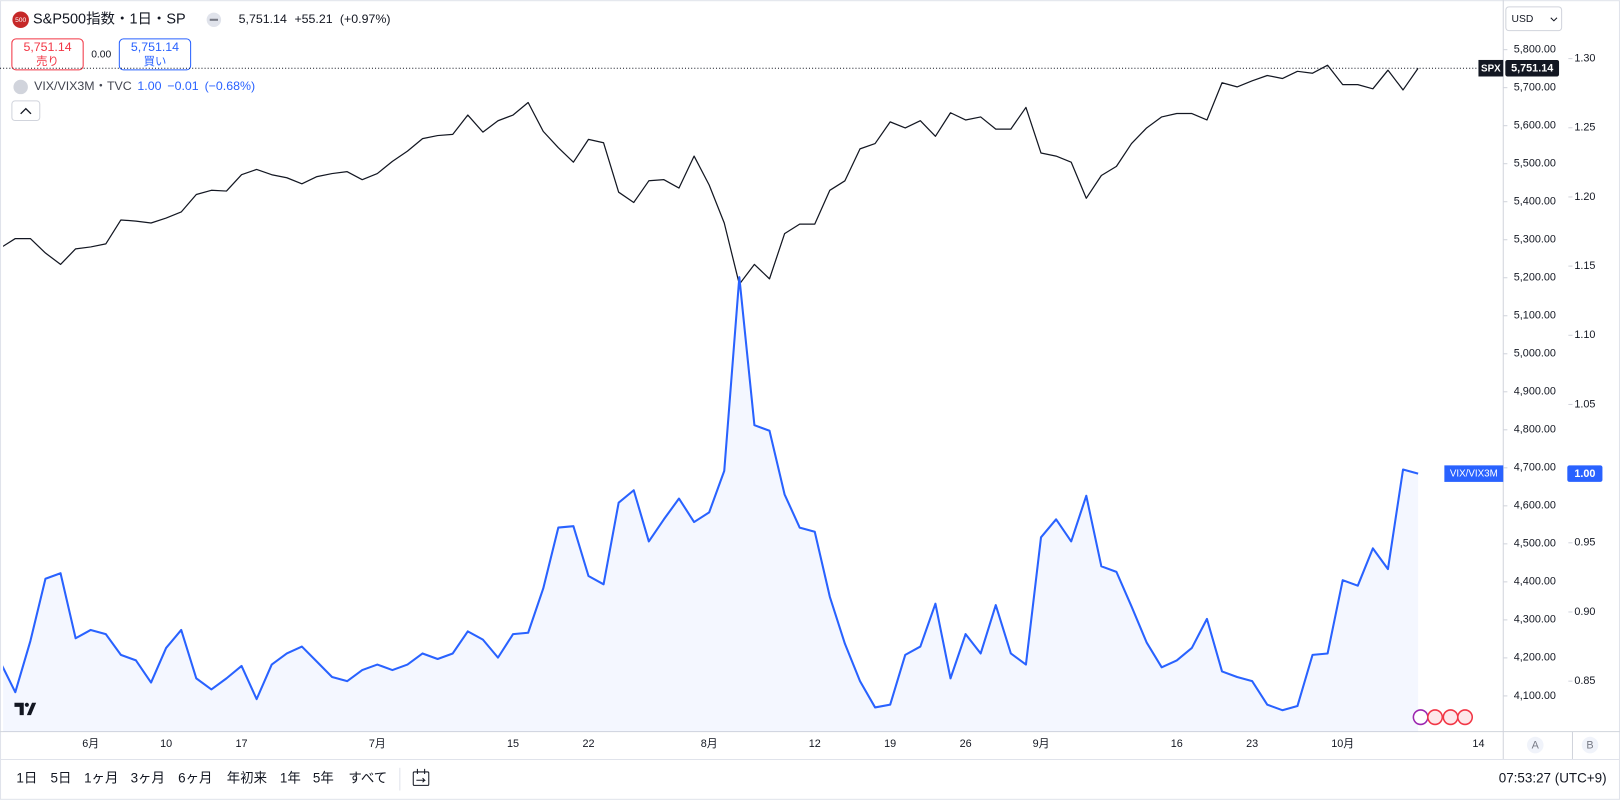 Image resolution: width=1620 pixels, height=800 pixels. Describe the element at coordinates (1535, 278) in the screenshot. I see `y-tick-label: 5,200.00` at that location.